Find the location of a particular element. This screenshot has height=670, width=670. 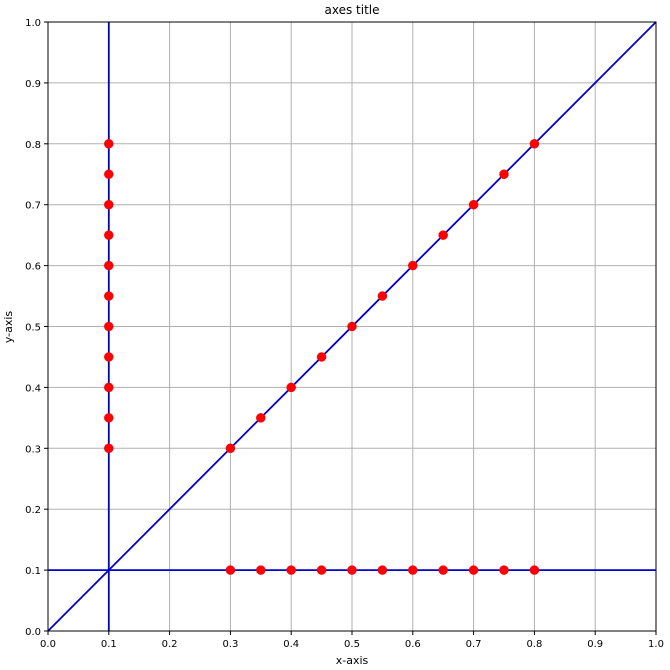

y-tick-label: 0.3 is located at coordinates (33, 449).